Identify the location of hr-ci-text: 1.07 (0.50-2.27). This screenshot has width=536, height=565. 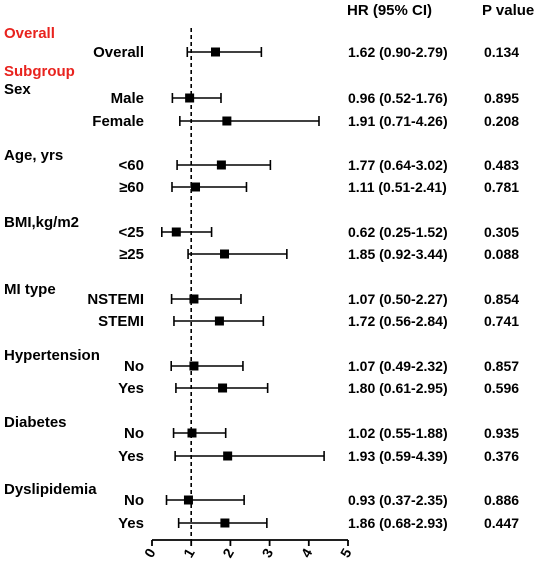
(398, 299).